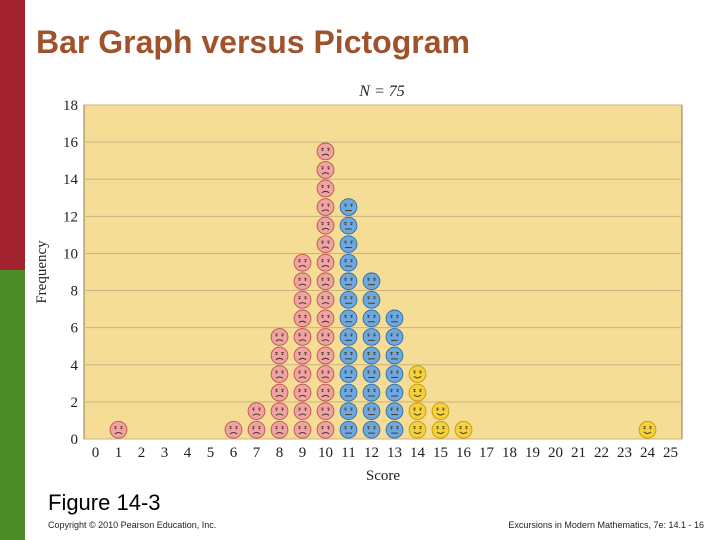 Image resolution: width=720 pixels, height=540 pixels. Describe the element at coordinates (601, 453) in the screenshot. I see `x-tick-label: 22` at that location.